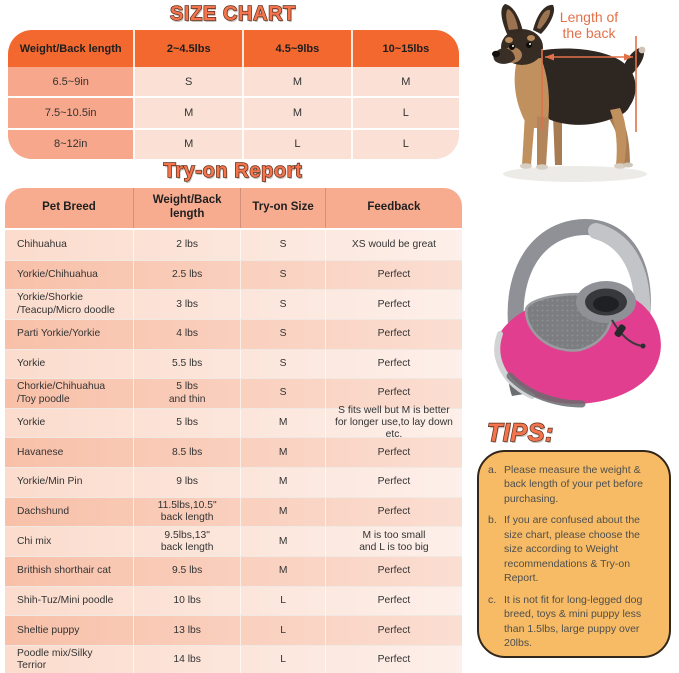 The image size is (679, 673). What do you see at coordinates (186, 393) in the screenshot?
I see `tryon-cell-weight: 5 lbs and thin` at bounding box center [186, 393].